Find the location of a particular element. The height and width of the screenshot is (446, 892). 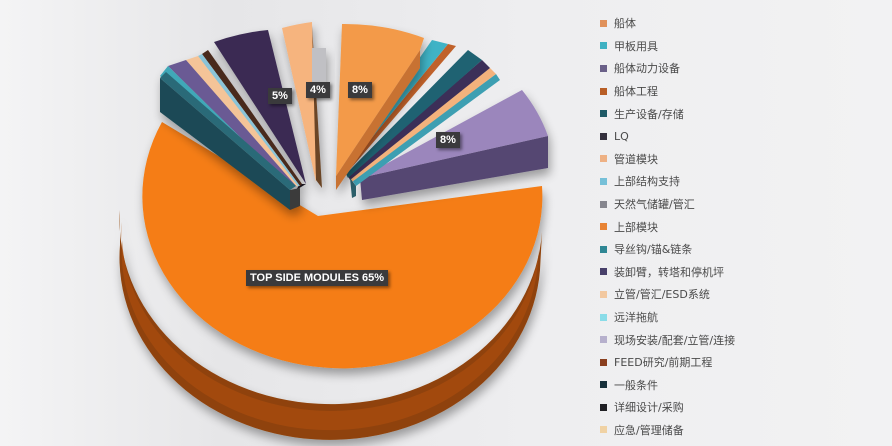

slice-piping-modules is located at coordinates (304, 105).